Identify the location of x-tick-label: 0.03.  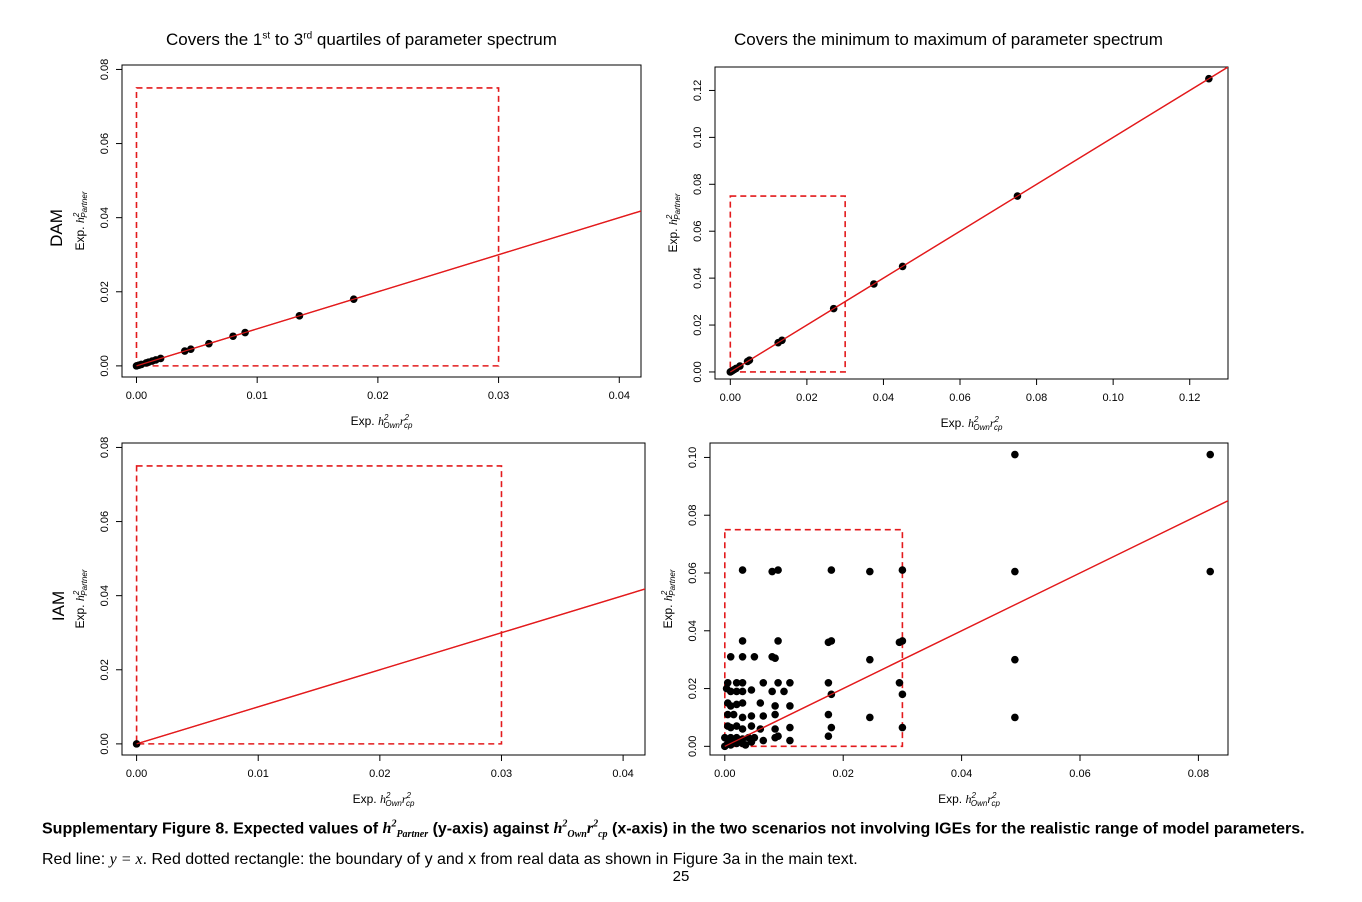
(501, 774).